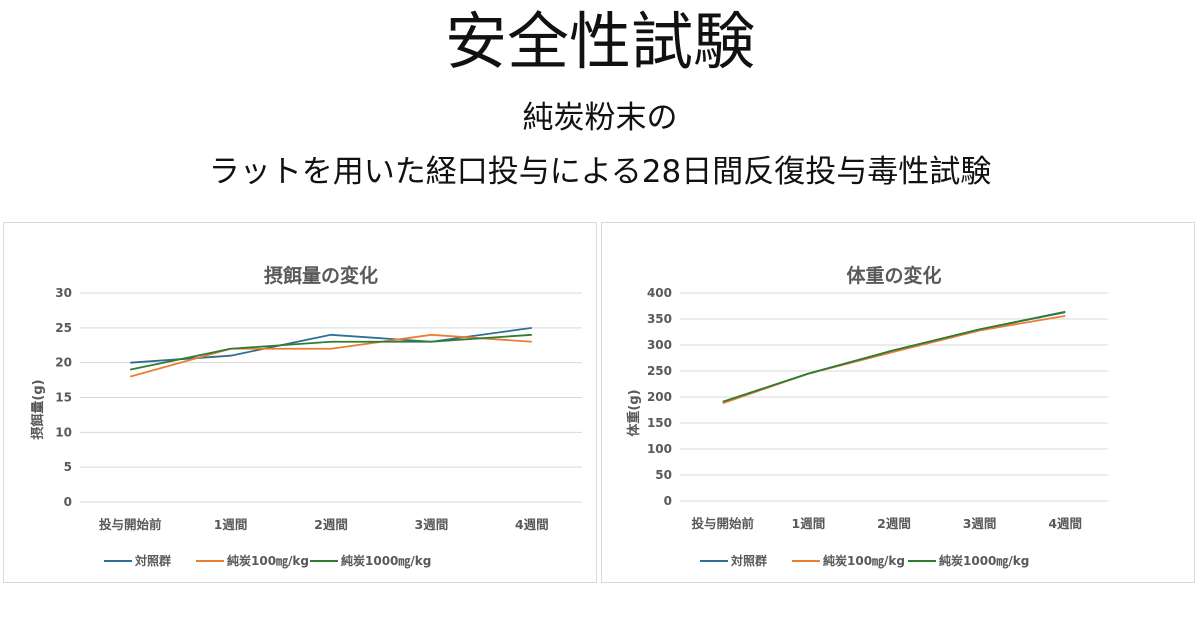  Describe the element at coordinates (63, 363) in the screenshot. I see `y-tick-label: 20` at that location.